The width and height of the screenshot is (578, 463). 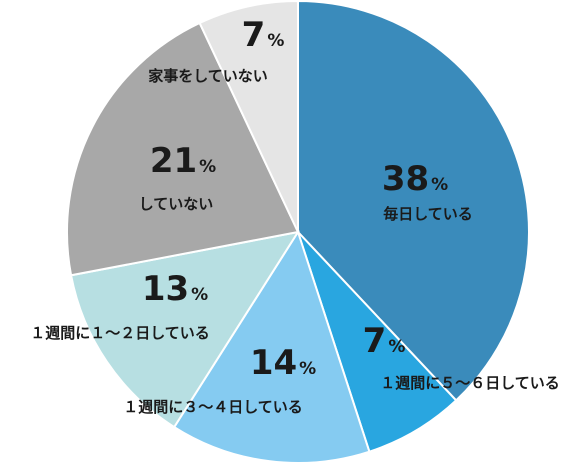 I want to click on slice-value-label: 21%, so click(x=183, y=161).